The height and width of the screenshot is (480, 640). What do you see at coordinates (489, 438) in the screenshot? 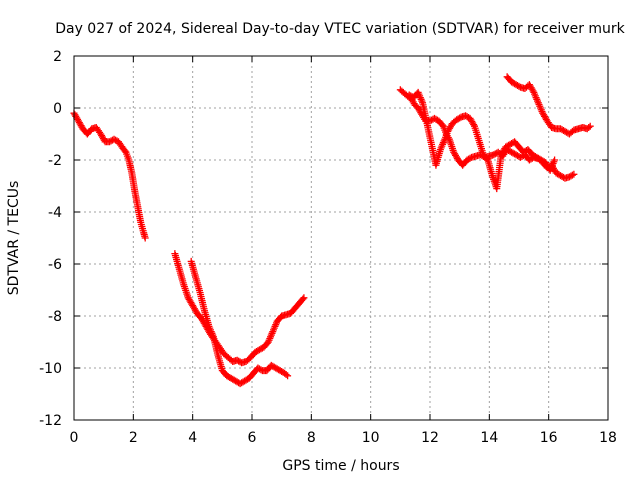
I see `x-tick-label: 14` at bounding box center [489, 438].